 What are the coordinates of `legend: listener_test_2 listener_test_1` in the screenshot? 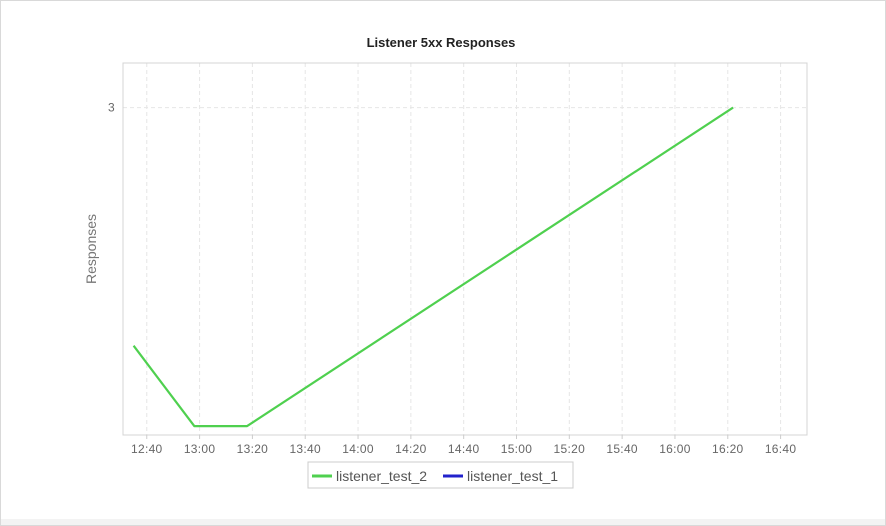 It's located at (440, 475).